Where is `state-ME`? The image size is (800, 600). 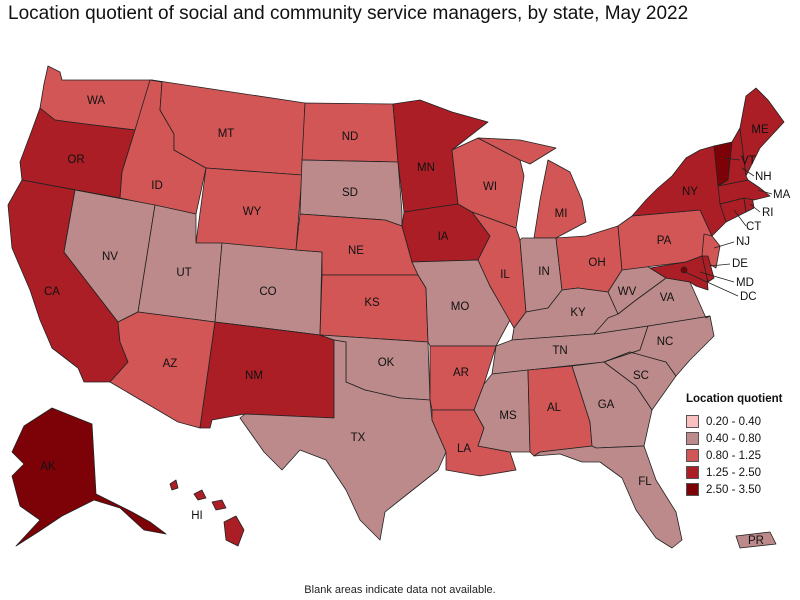 state-ME is located at coordinates (762, 132).